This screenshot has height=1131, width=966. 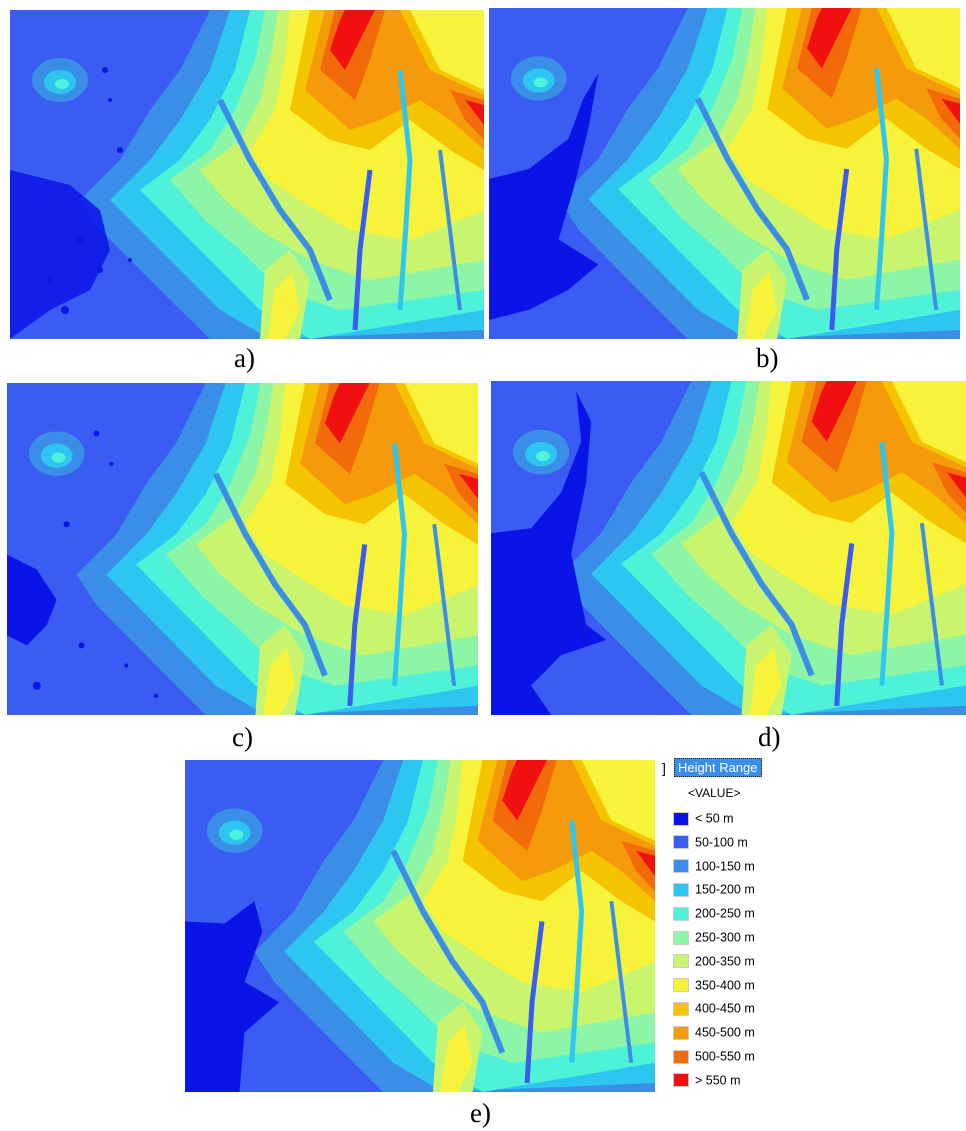 I want to click on legend-item: 450-500 m, so click(x=714, y=1033).